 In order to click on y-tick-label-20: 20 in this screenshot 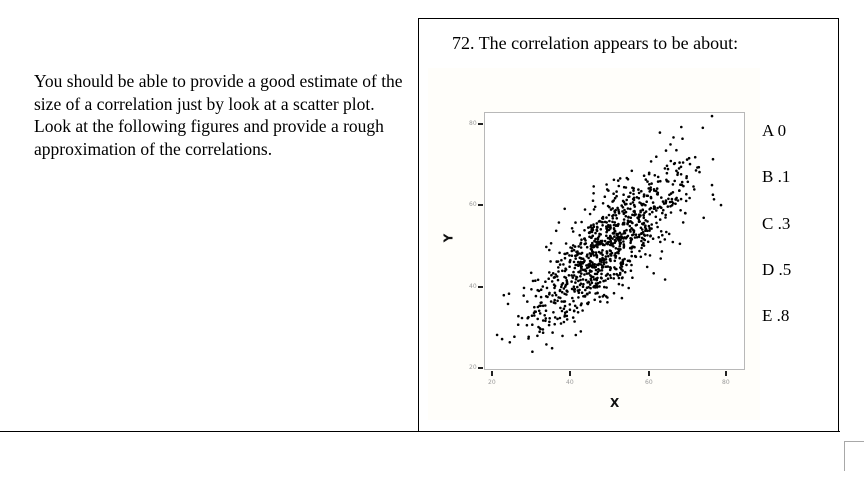, I will do `click(473, 367)`.